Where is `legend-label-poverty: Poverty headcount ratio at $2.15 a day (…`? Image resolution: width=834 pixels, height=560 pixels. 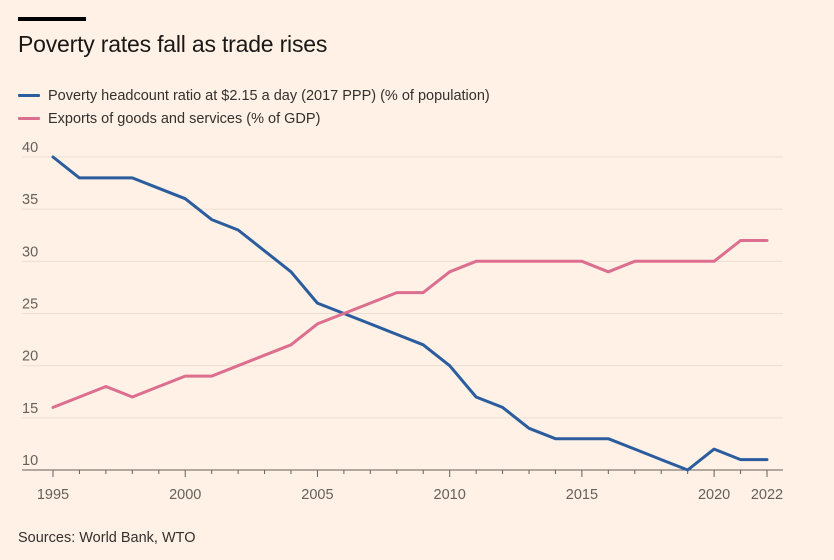
legend-label-poverty: Poverty headcount ratio at $2.15 a day (… is located at coordinates (269, 95).